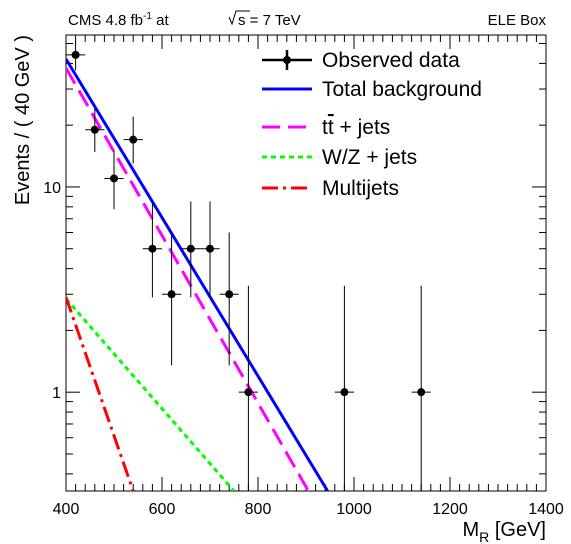 This screenshot has height=544, width=571. I want to click on x-axis-label: MR [GeV], so click(505, 531).